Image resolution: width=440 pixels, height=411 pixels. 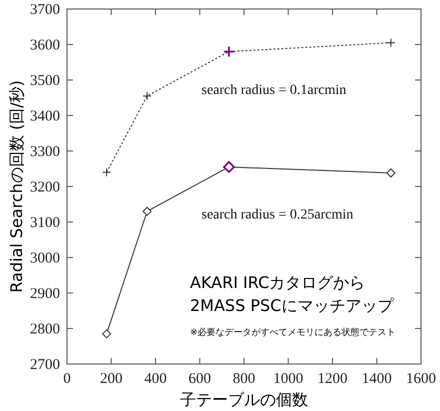 I want to click on y-tick-label: 3400, so click(x=45, y=116).